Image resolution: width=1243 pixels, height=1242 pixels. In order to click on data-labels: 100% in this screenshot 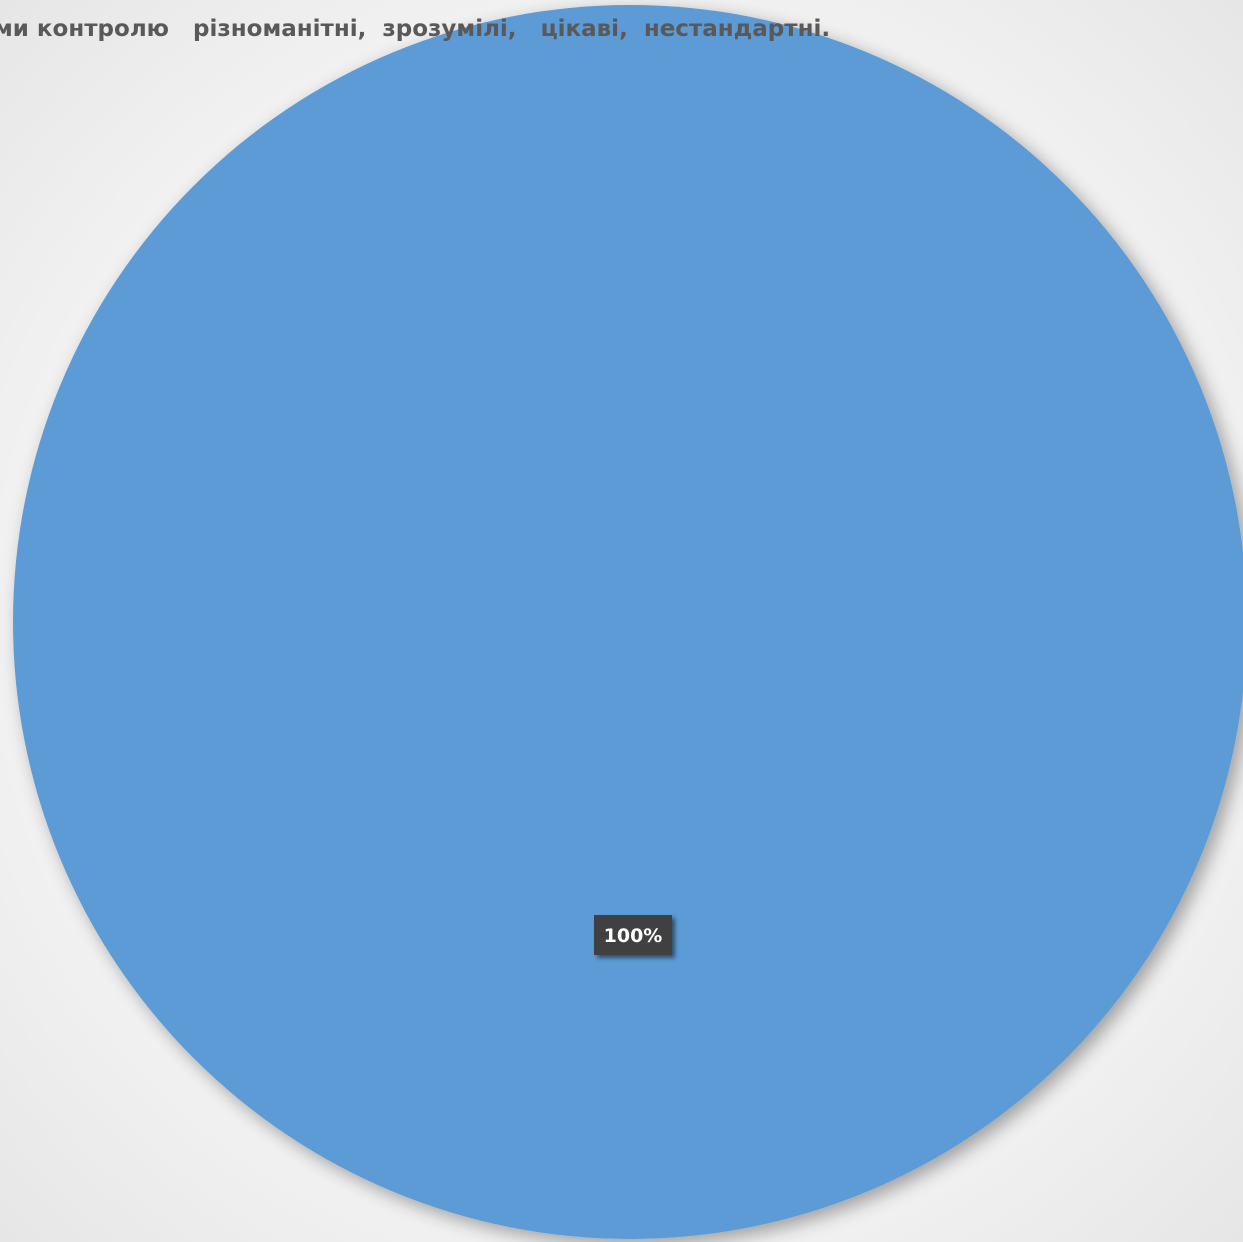, I will do `click(633, 935)`.